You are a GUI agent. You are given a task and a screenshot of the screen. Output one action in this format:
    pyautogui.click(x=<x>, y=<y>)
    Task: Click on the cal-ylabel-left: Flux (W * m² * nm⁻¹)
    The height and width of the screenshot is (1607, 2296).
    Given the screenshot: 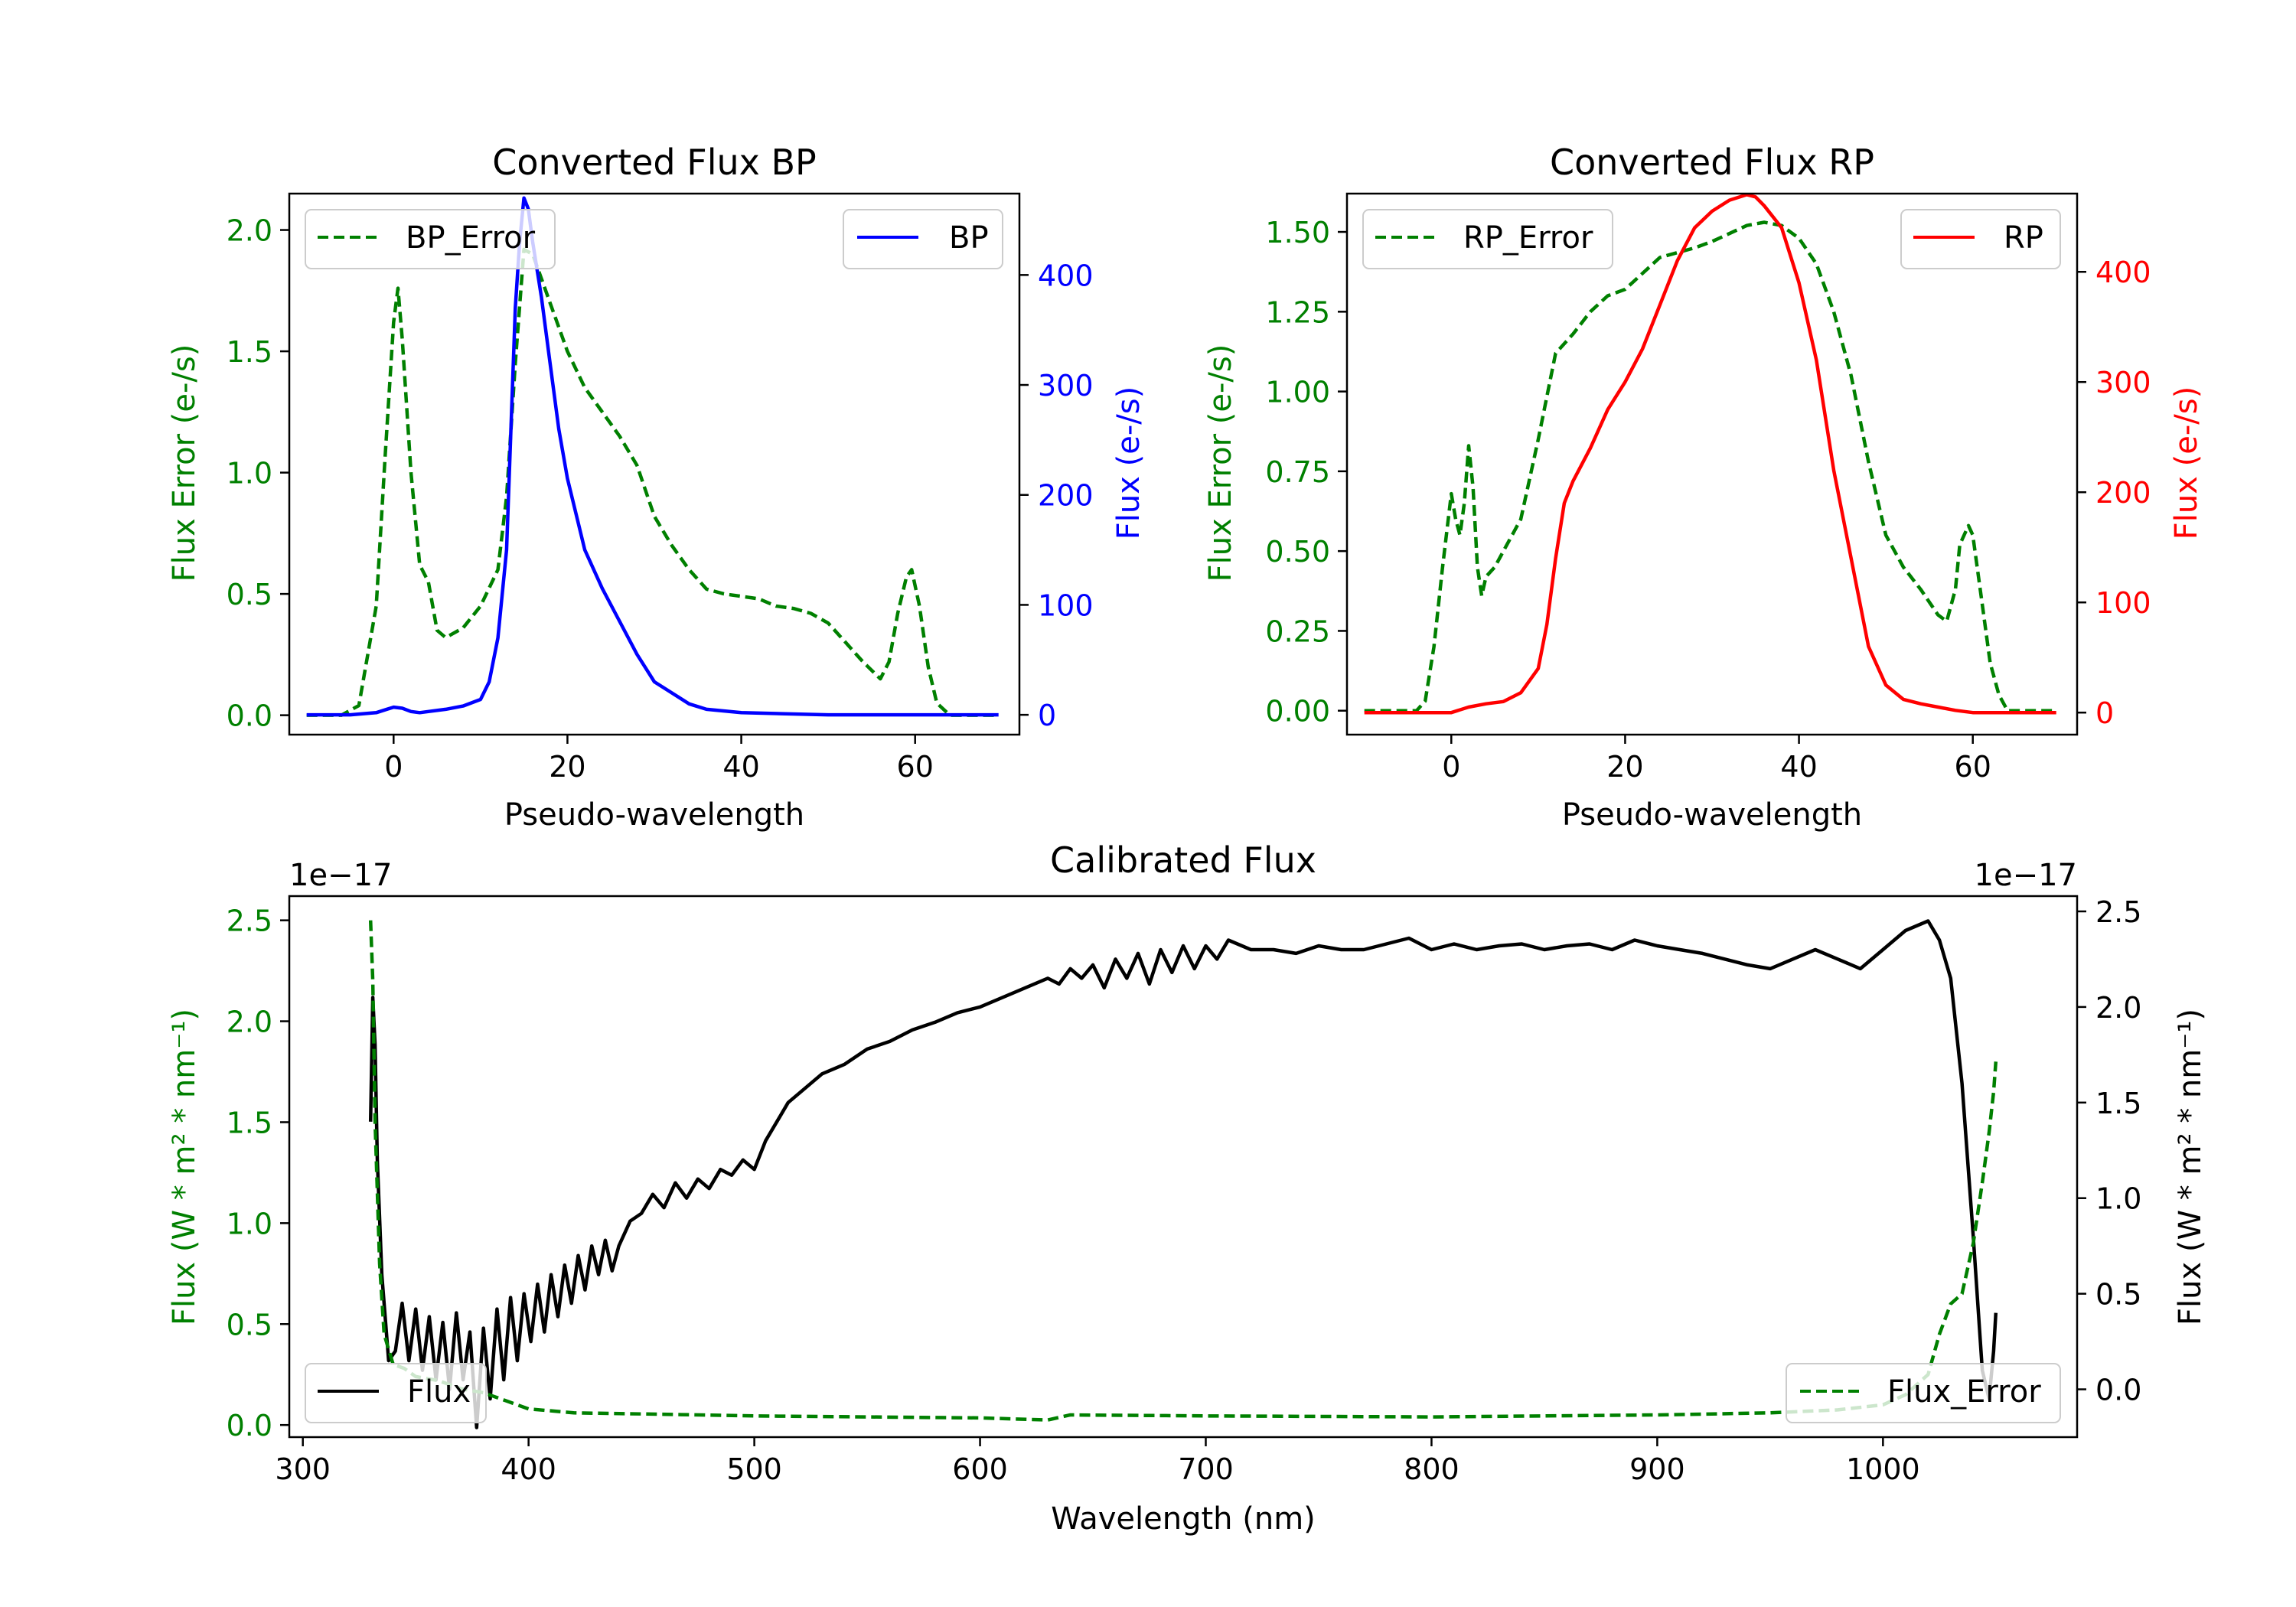 What is the action you would take?
    pyautogui.click(x=184, y=1167)
    